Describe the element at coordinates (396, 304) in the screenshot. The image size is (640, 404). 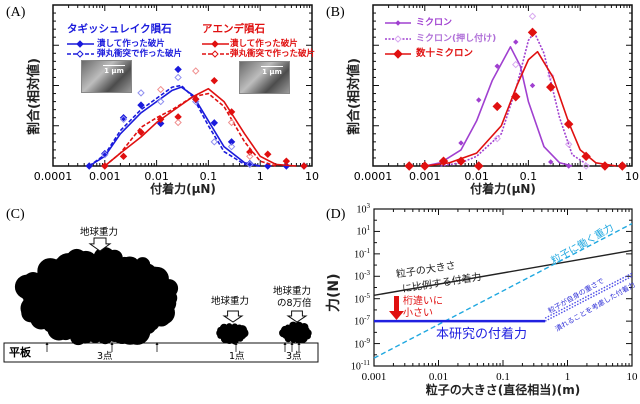
I see `down-arrow-icon-shaft` at that location.